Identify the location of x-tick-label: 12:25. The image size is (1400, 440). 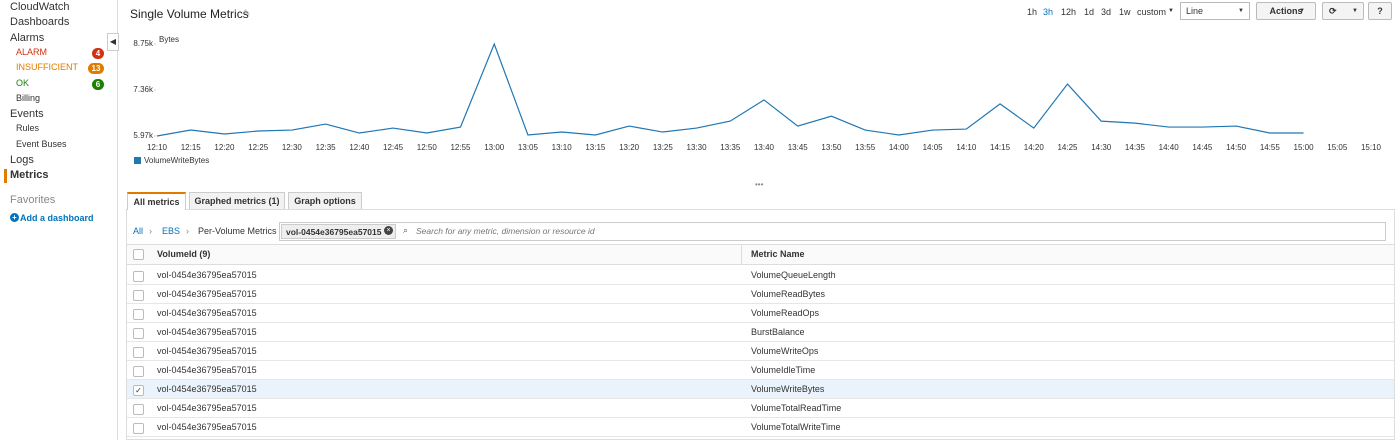
(258, 147).